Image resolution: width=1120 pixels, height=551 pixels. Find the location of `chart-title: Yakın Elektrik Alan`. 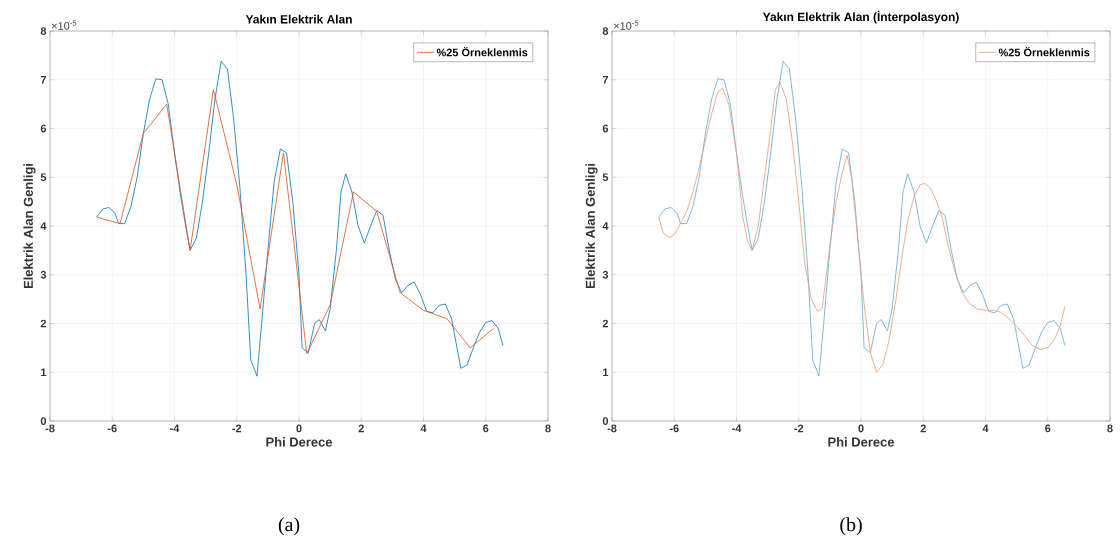

chart-title: Yakın Elektrik Alan is located at coordinates (298, 19).